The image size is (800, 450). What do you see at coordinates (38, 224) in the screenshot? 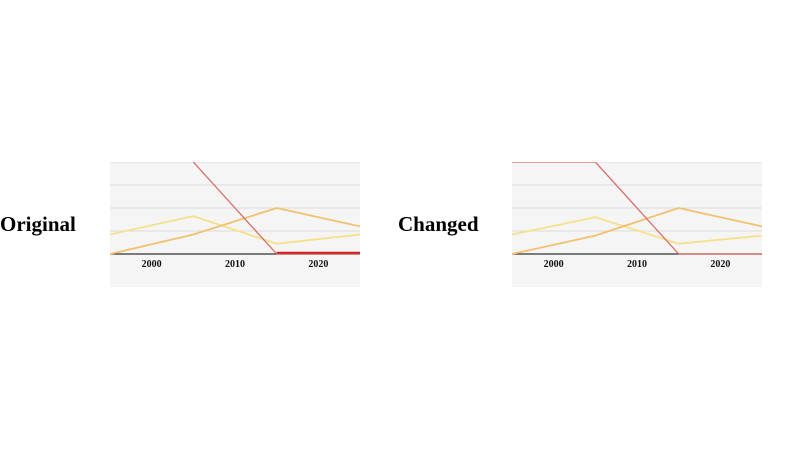
I see `original-label: Original` at bounding box center [38, 224].